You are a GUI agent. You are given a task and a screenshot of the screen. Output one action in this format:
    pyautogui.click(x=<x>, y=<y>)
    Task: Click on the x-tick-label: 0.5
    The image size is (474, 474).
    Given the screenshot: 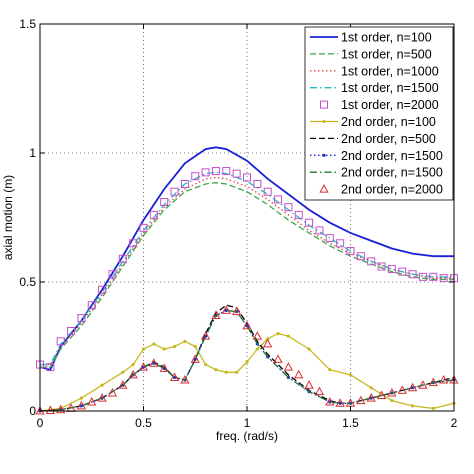 What is the action you would take?
    pyautogui.click(x=143, y=423)
    